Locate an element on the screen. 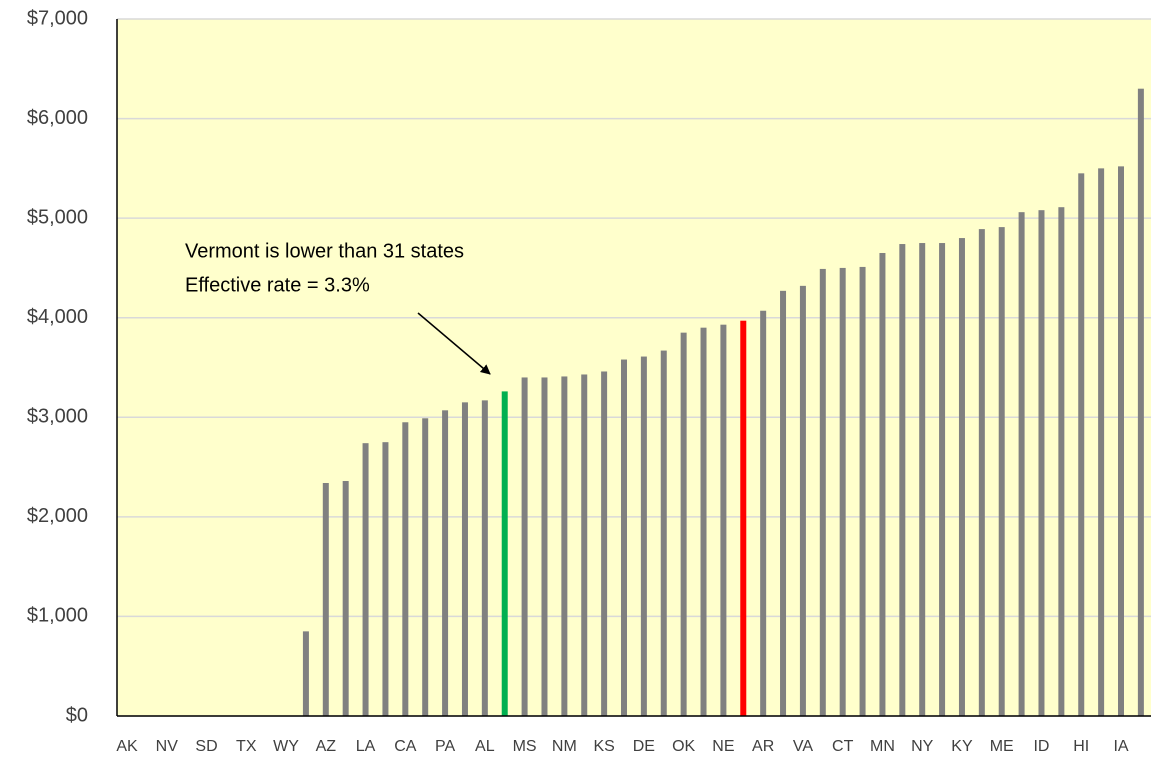  x-tick-label: KS is located at coordinates (603, 746).